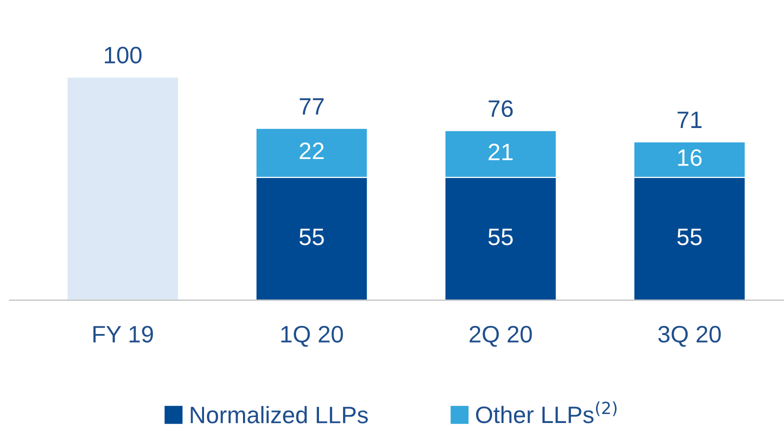 This screenshot has width=784, height=432. What do you see at coordinates (501, 336) in the screenshot?
I see `x-tick-label: 2Q 20` at bounding box center [501, 336].